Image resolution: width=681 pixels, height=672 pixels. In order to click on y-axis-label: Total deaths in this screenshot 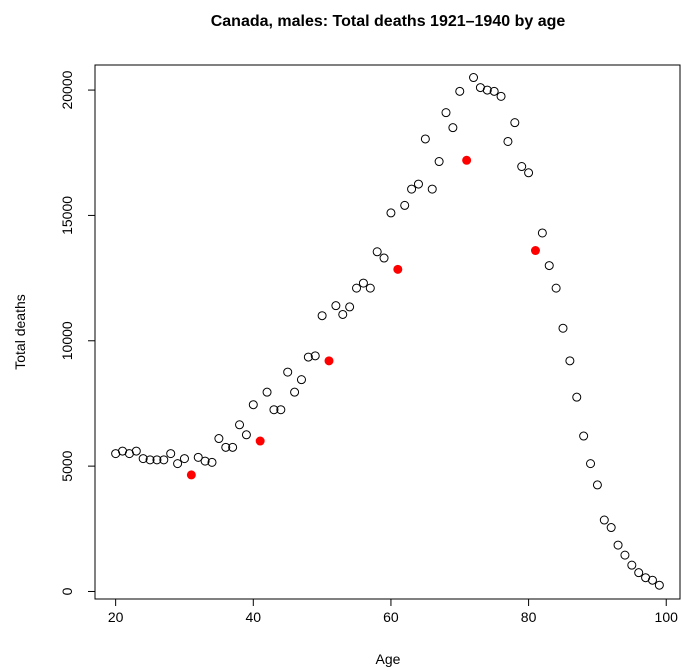, I will do `click(20, 332)`.